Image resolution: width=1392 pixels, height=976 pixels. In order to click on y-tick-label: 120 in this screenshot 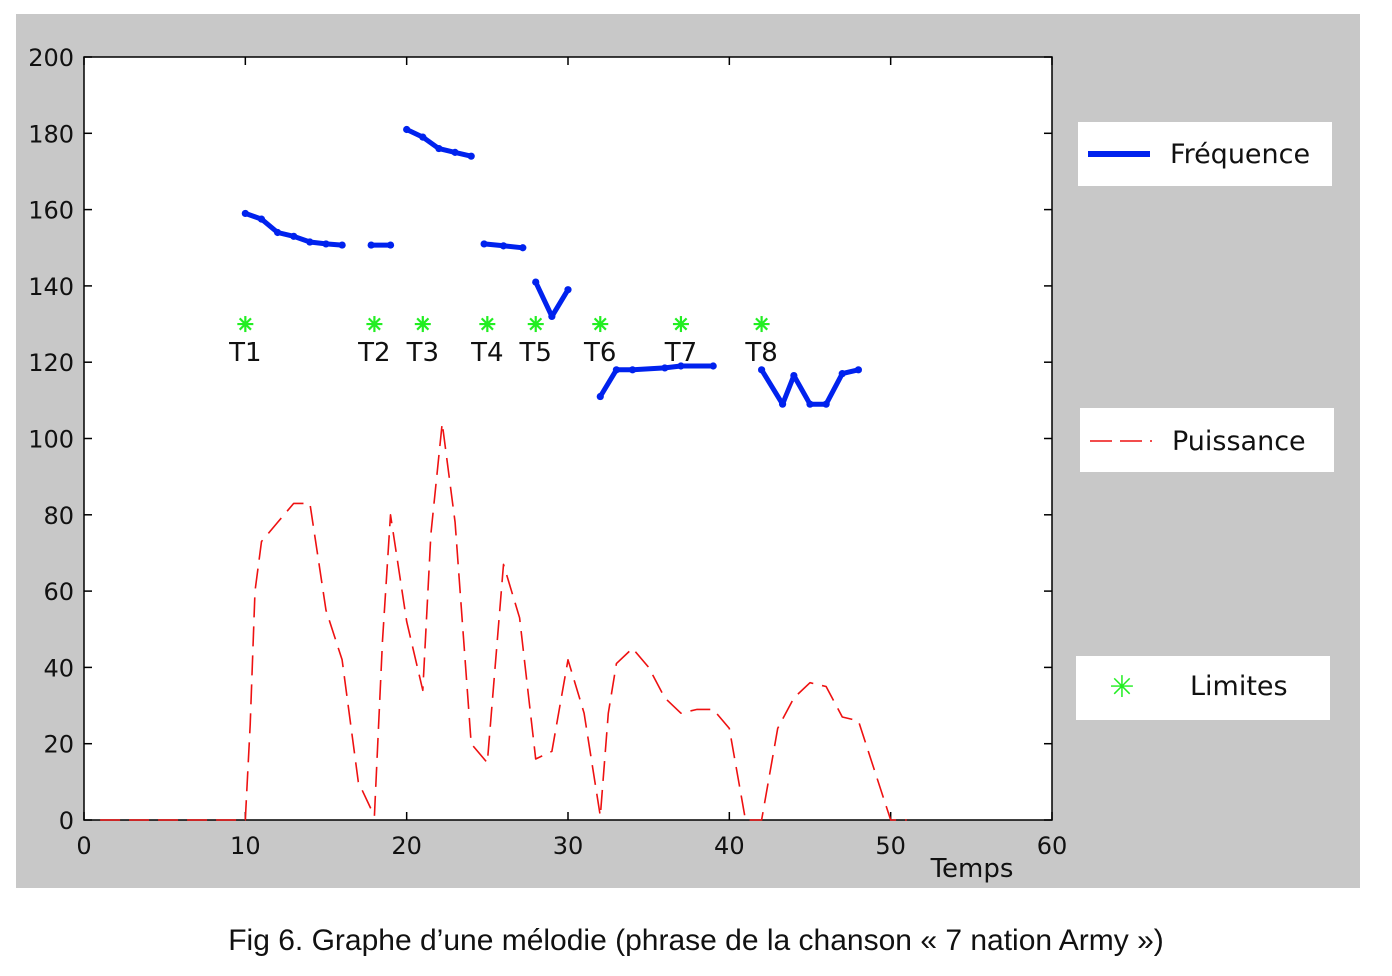, I will do `click(51, 363)`.